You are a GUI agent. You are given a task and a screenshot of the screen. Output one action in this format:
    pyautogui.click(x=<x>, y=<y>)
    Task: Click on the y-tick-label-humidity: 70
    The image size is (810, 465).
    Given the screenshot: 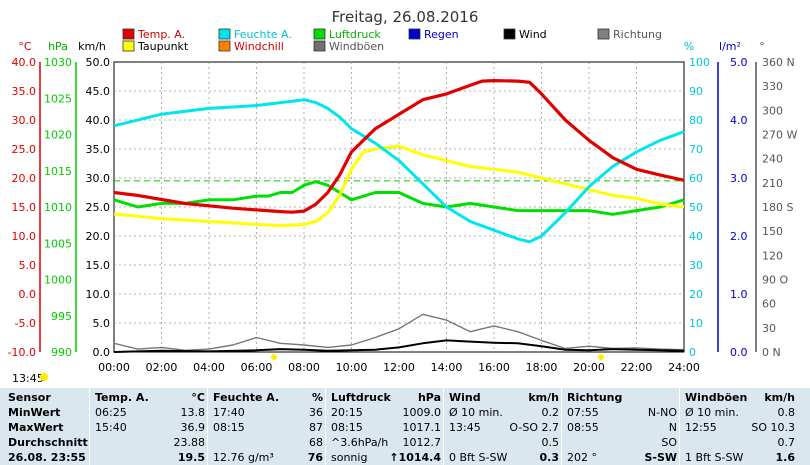 What is the action you would take?
    pyautogui.click(x=696, y=149)
    